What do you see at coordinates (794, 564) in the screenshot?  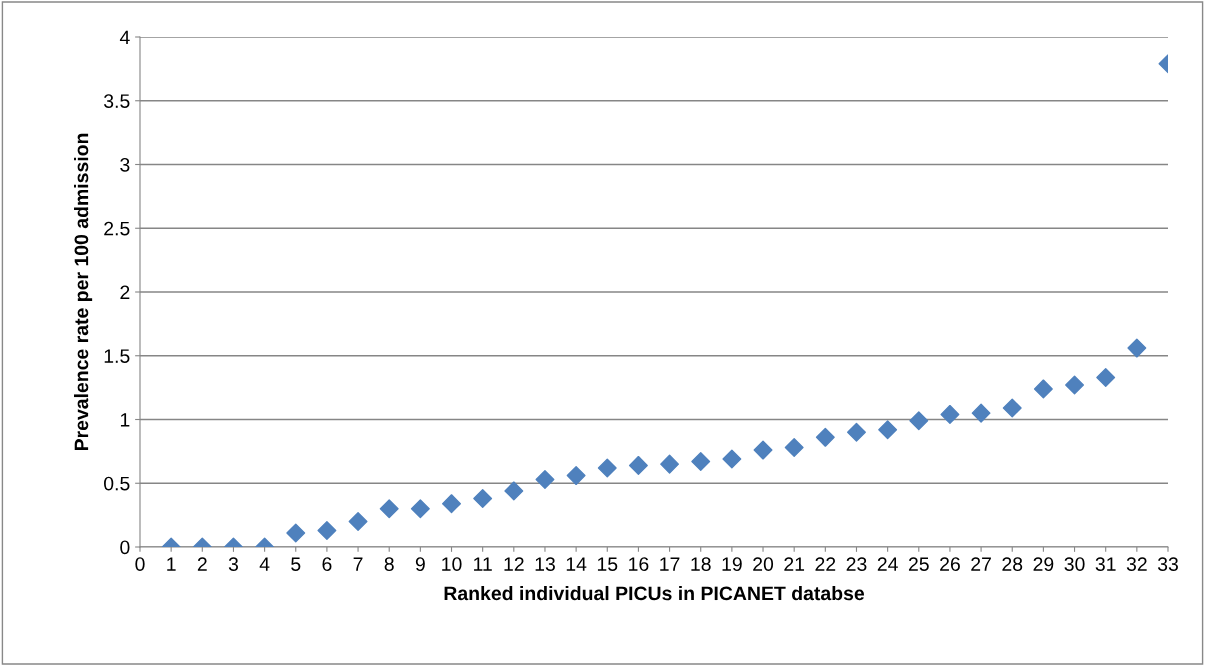 I see `x-tick-label: 21` at bounding box center [794, 564].